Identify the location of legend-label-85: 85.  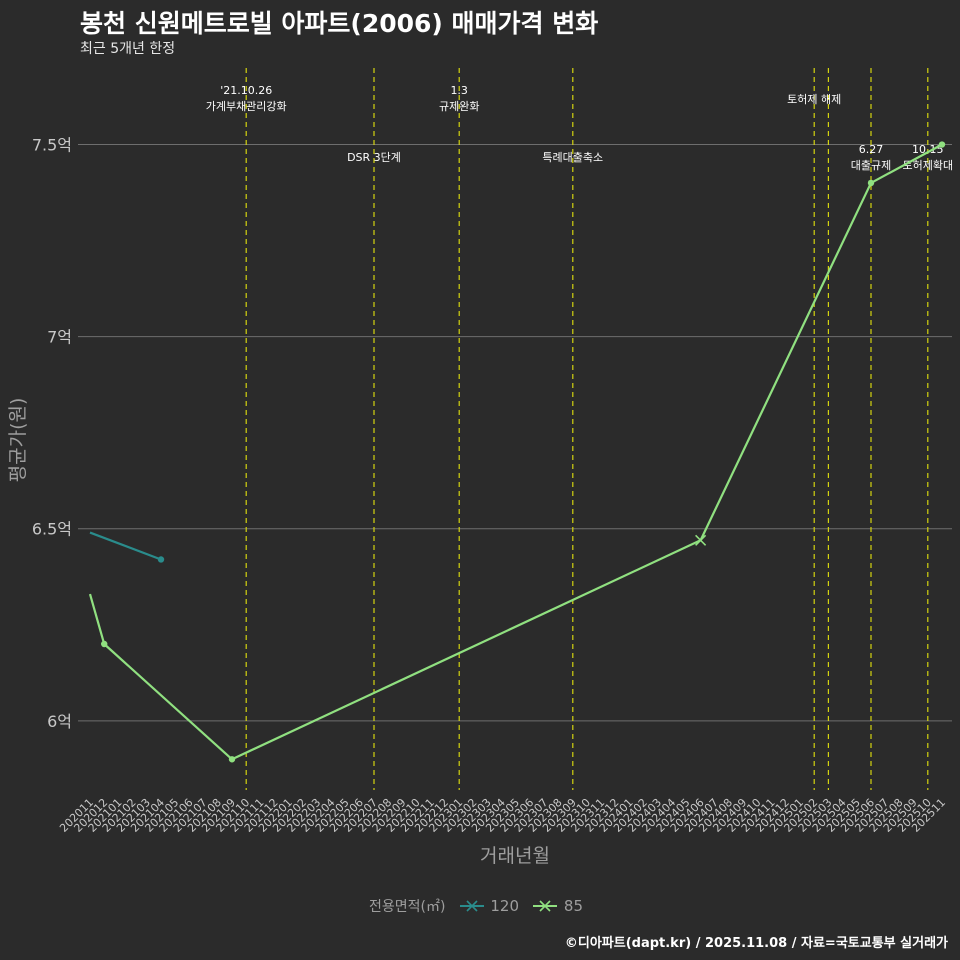
(573, 906).